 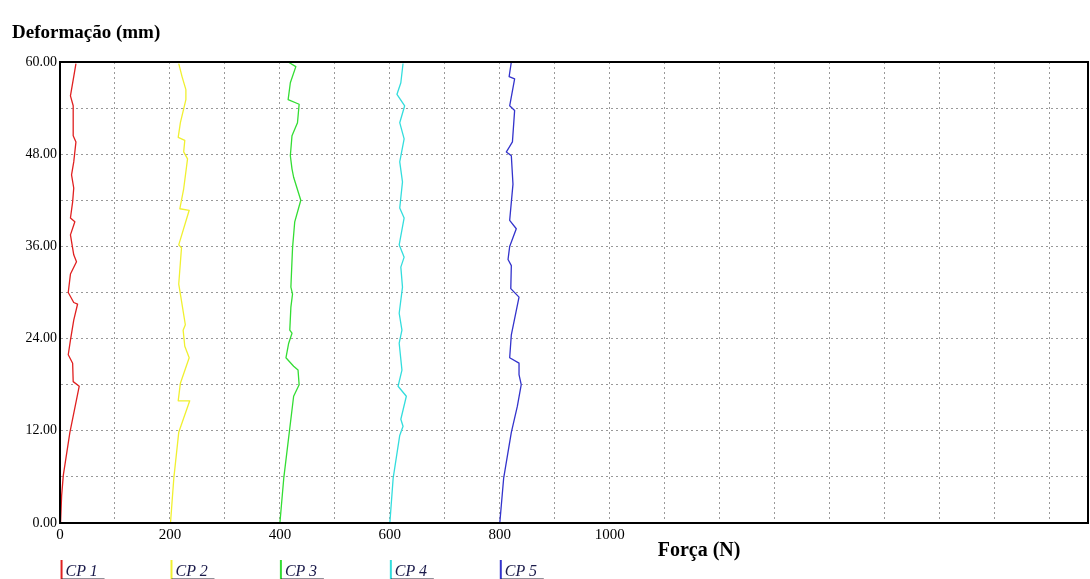 I want to click on x-tick-label: 1000, so click(x=609, y=533).